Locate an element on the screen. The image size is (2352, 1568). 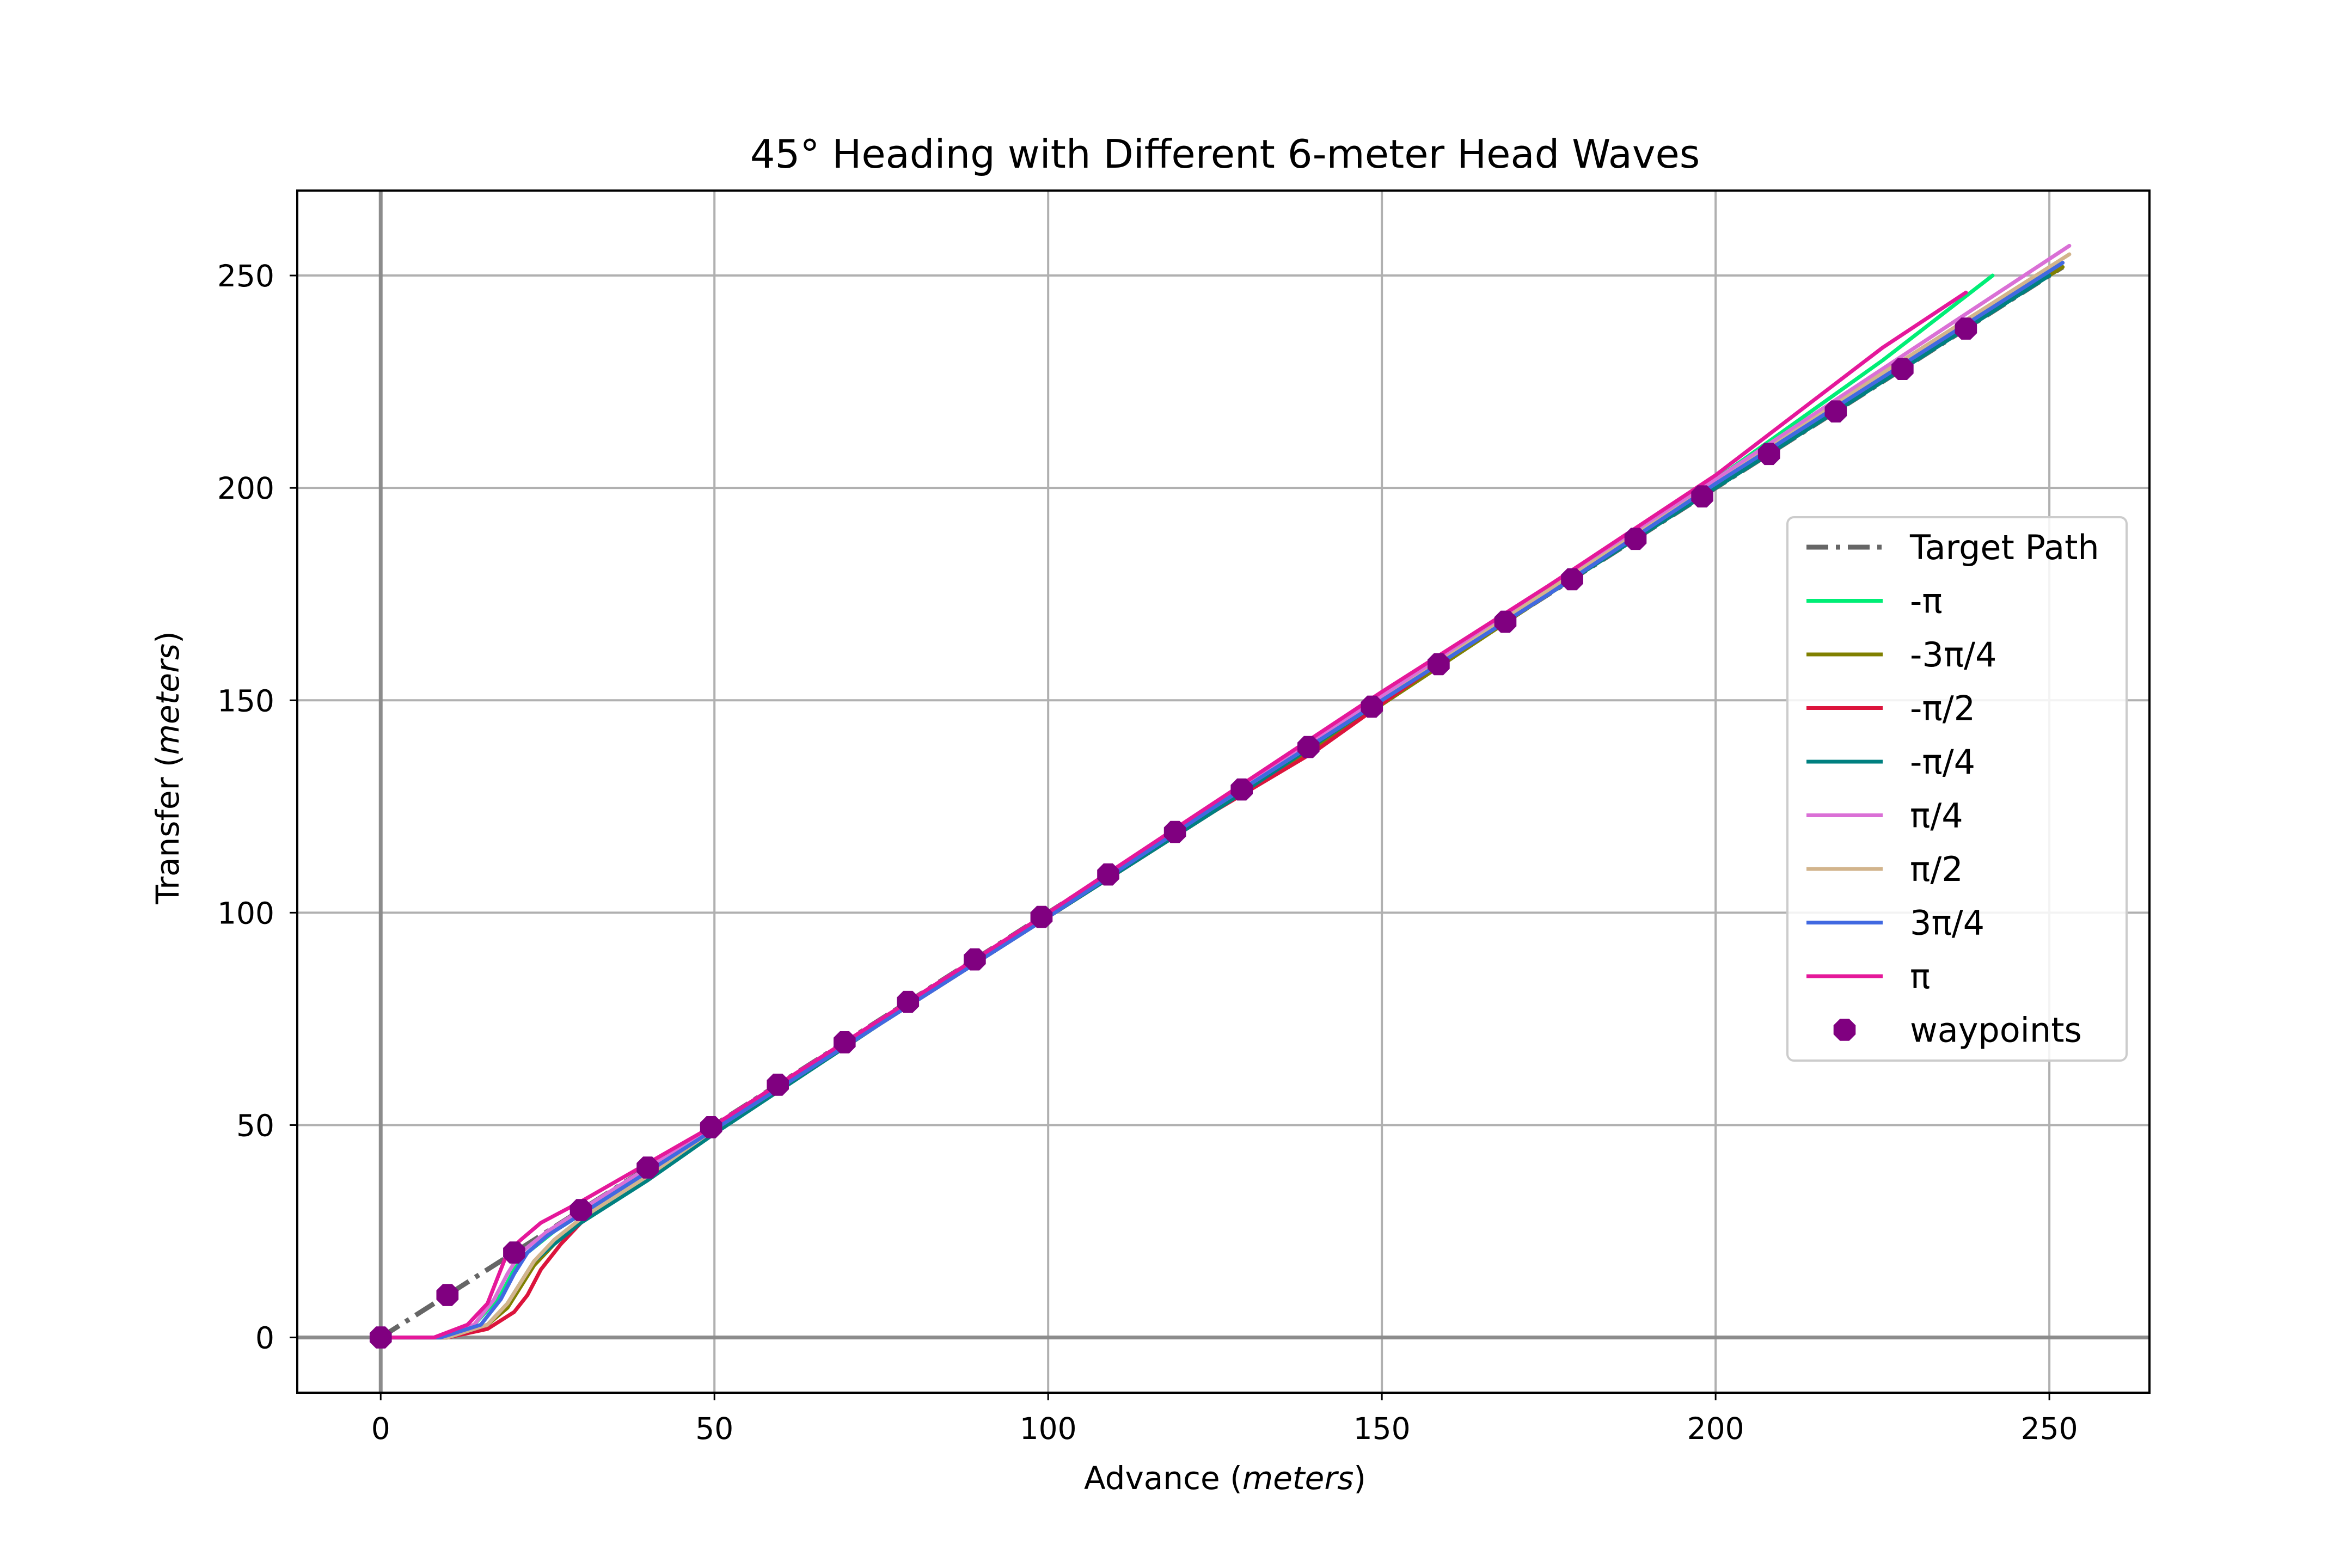
legend-label-7: π/2 is located at coordinates (1936, 869).